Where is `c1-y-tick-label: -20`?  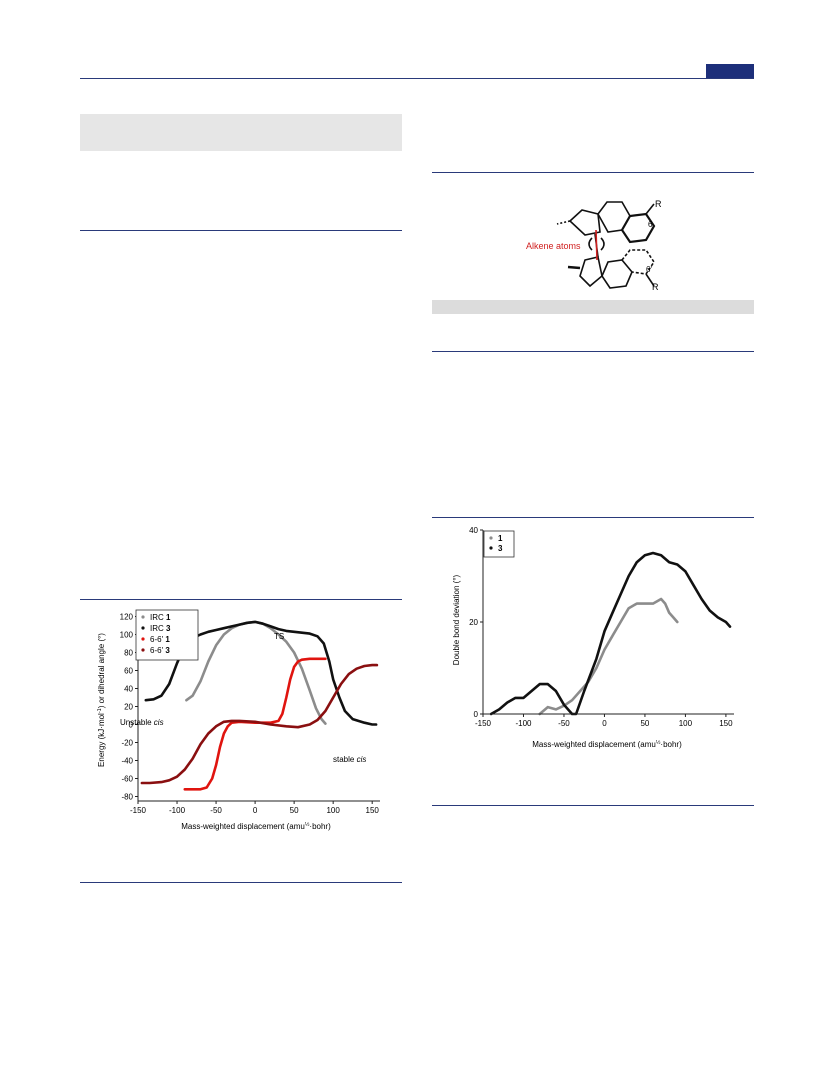 c1-y-tick-label: -20 is located at coordinates (127, 743).